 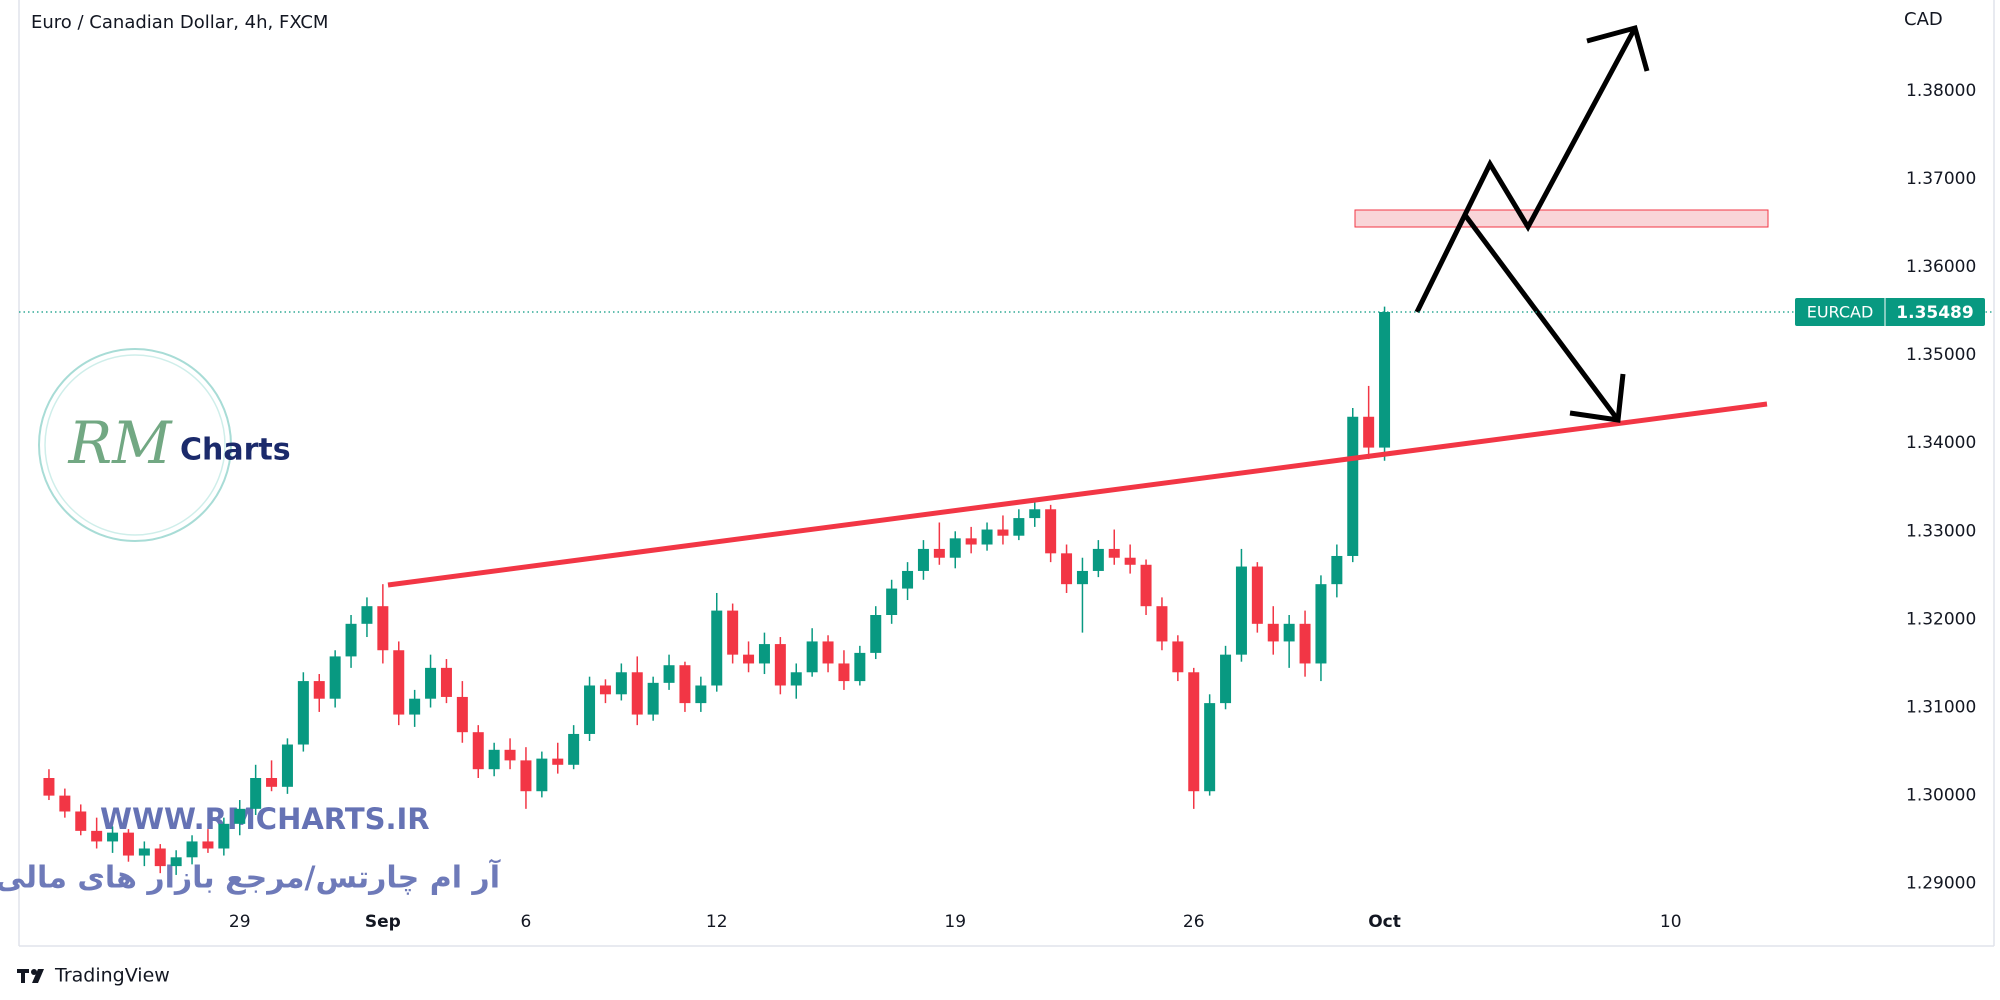 What do you see at coordinates (1840, 311) in the screenshot?
I see `last-price-symbol: EURCAD` at bounding box center [1840, 311].